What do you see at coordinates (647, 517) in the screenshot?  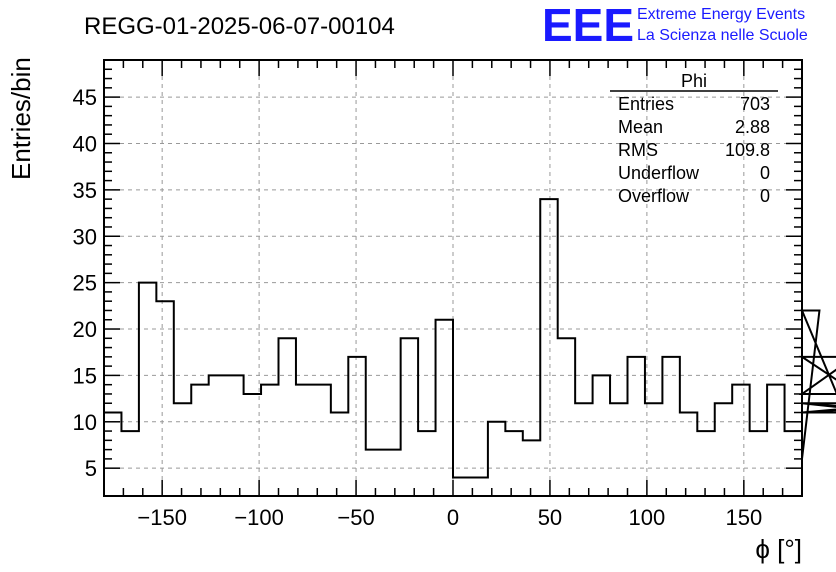 I see `x-tick-label: 100` at bounding box center [647, 517].